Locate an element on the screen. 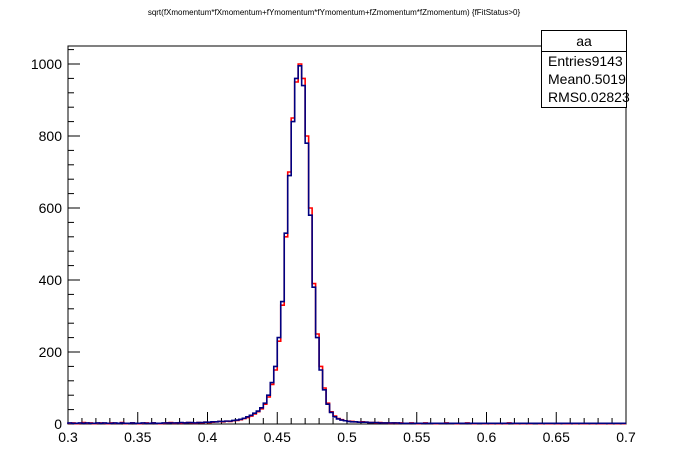 The height and width of the screenshot is (472, 696). y-tick-label: 600 is located at coordinates (51, 208).